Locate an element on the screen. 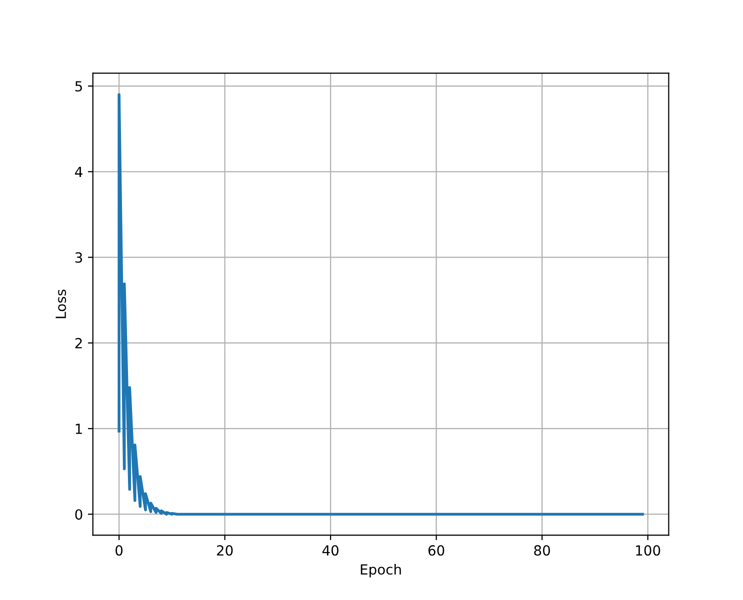  x-tick-label: 80 is located at coordinates (542, 550).